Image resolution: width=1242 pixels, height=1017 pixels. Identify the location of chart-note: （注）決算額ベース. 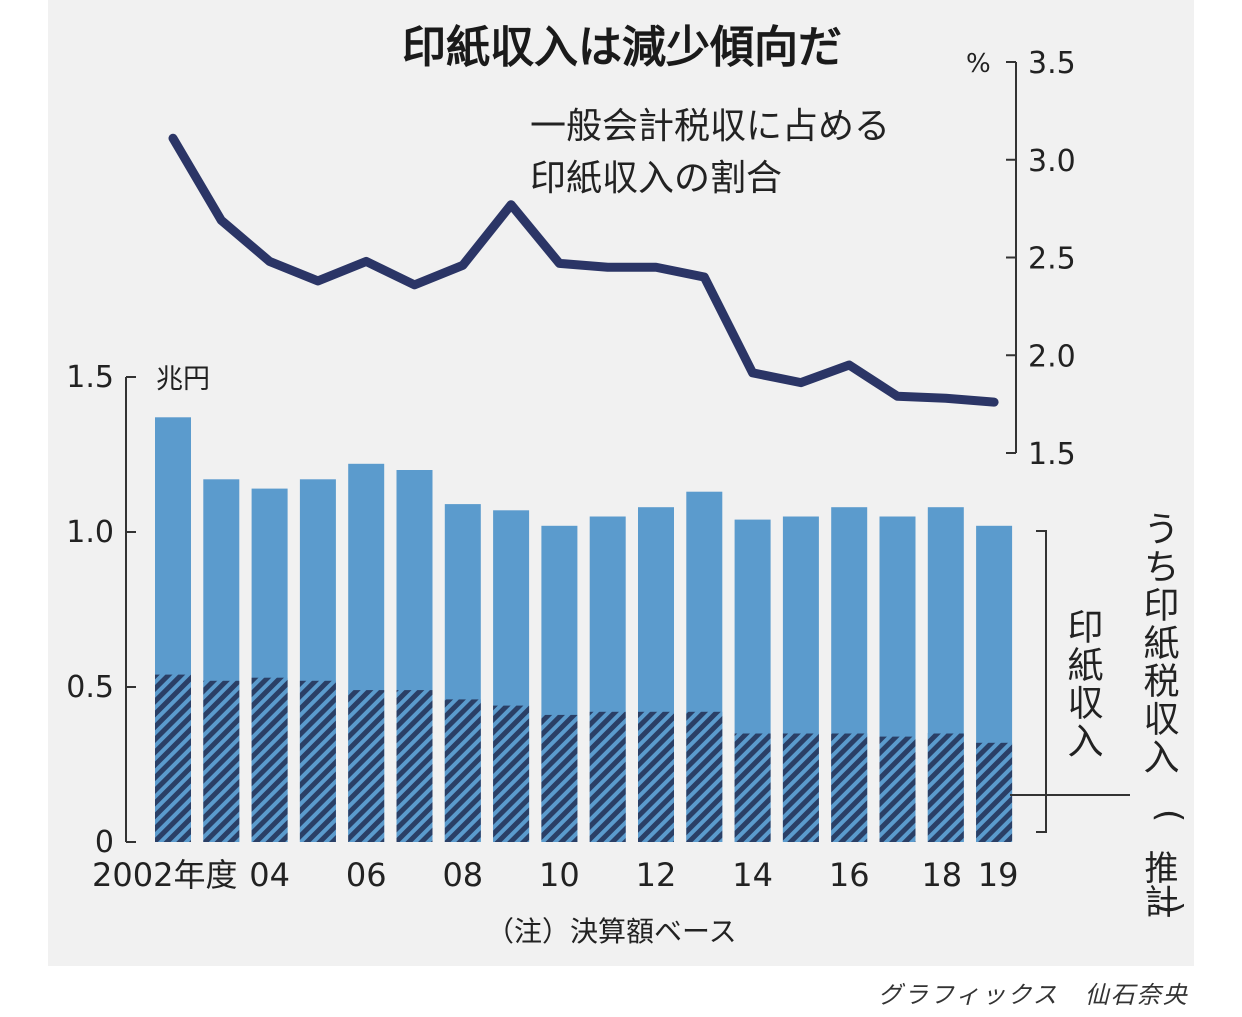
(611, 931).